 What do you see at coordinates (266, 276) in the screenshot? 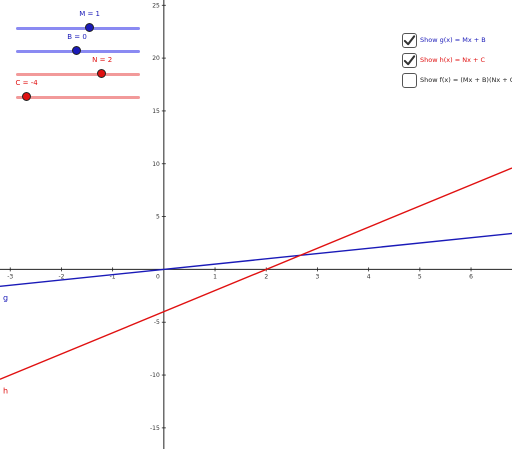
I see `x-tick-label: 2` at bounding box center [266, 276].